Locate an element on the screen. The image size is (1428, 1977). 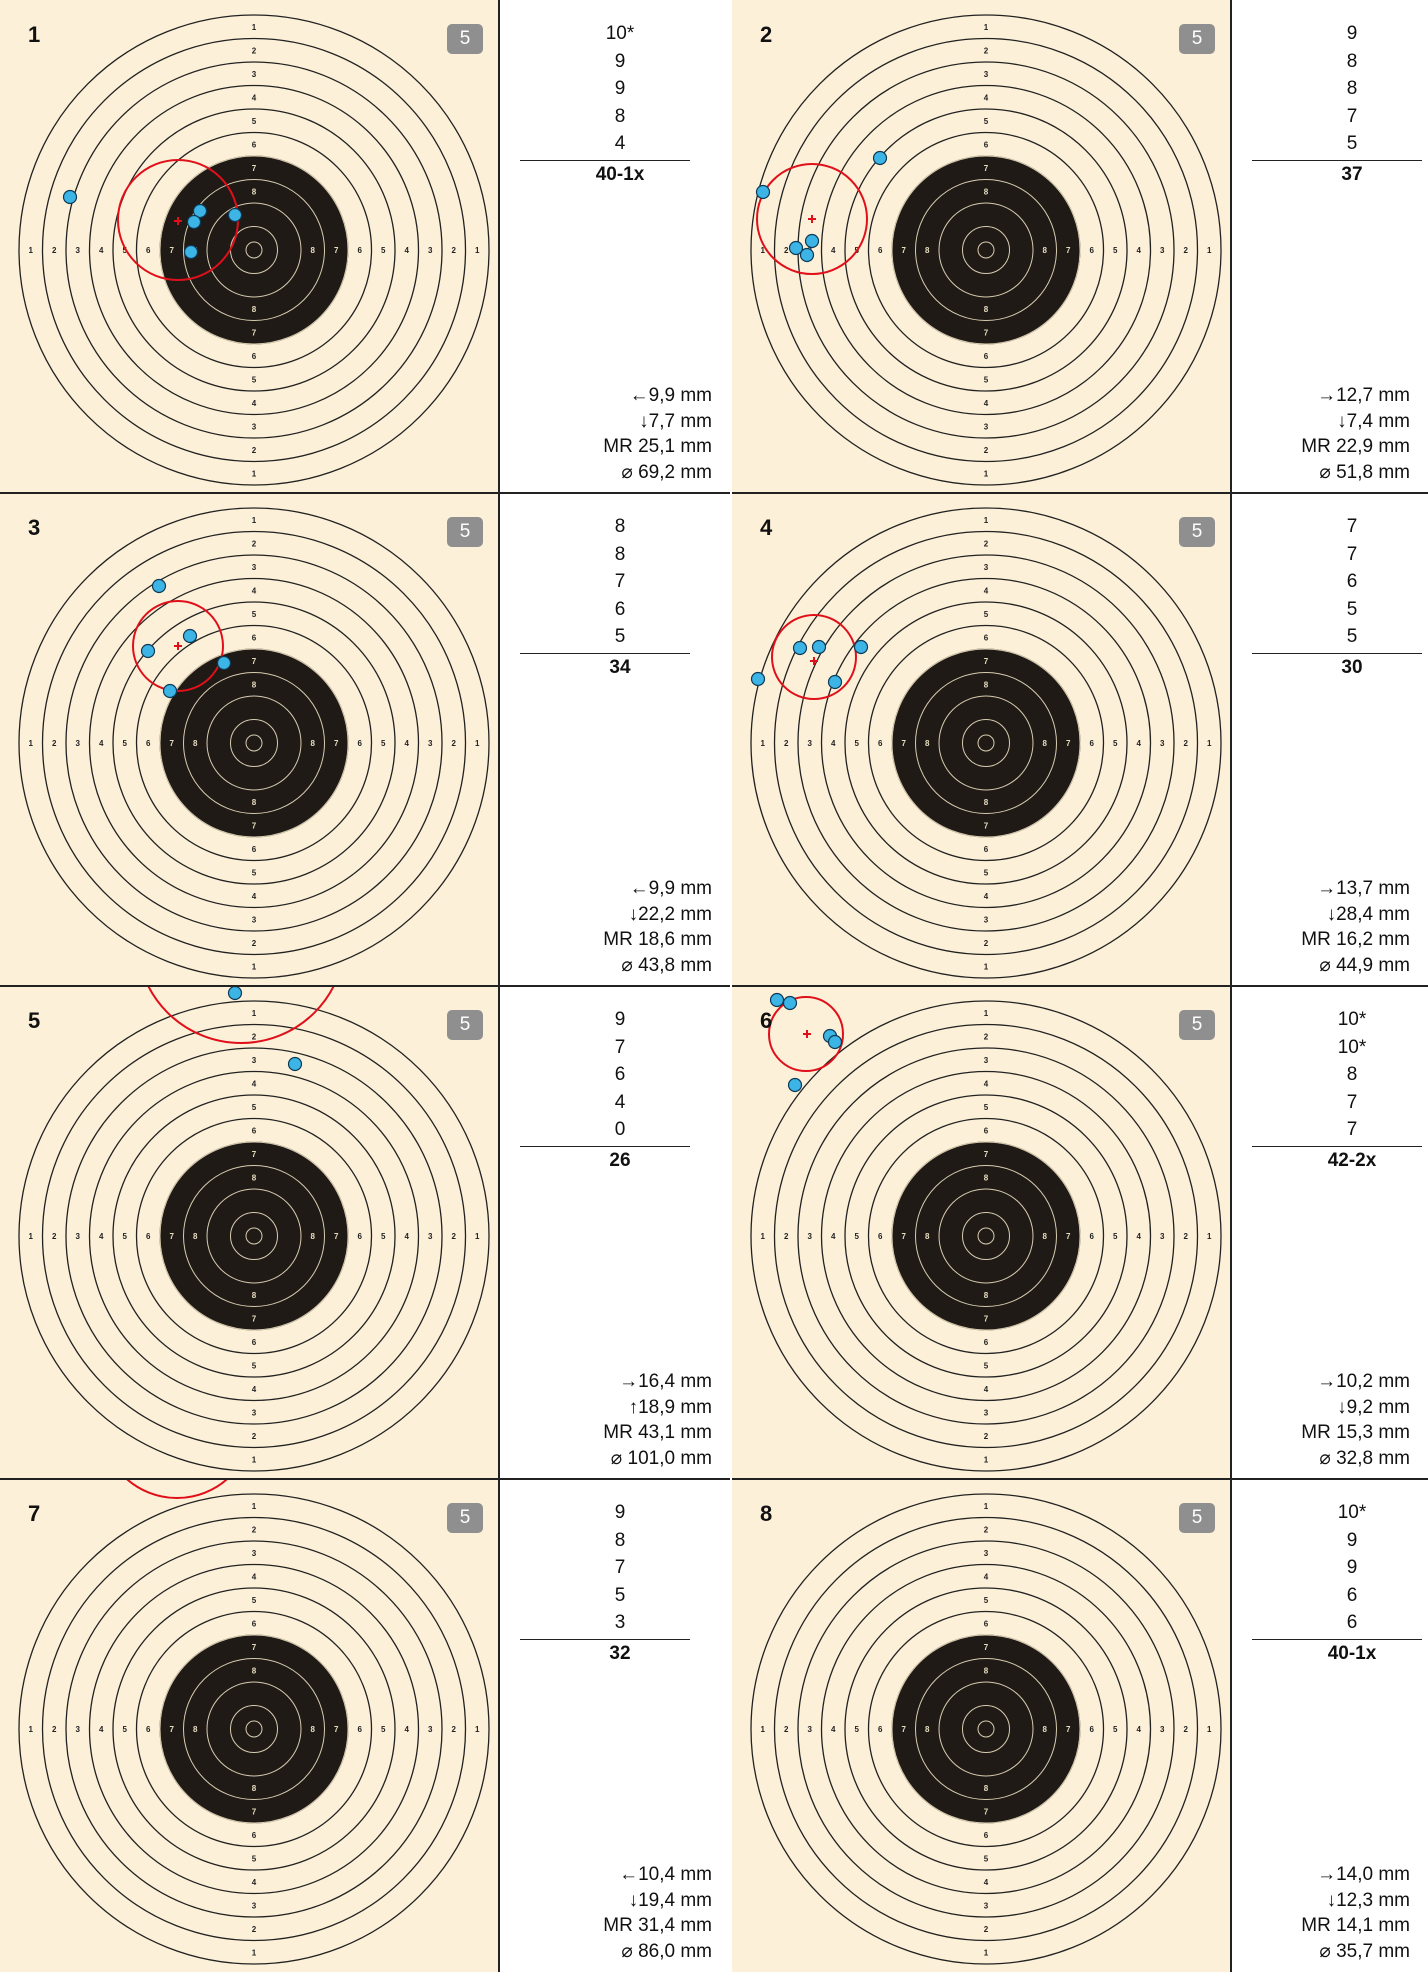
shot-score: 6 is located at coordinates (1352, 1622).